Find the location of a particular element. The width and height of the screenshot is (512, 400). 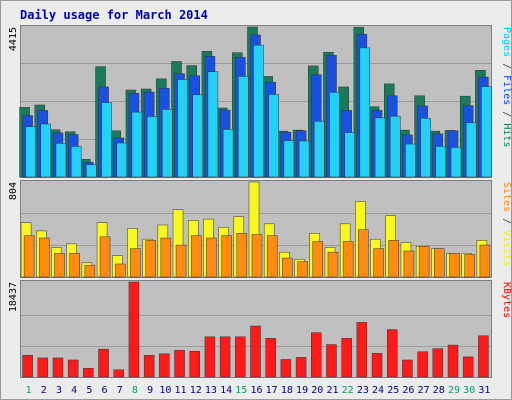

x-tick-label: 26 is located at coordinates (408, 390).